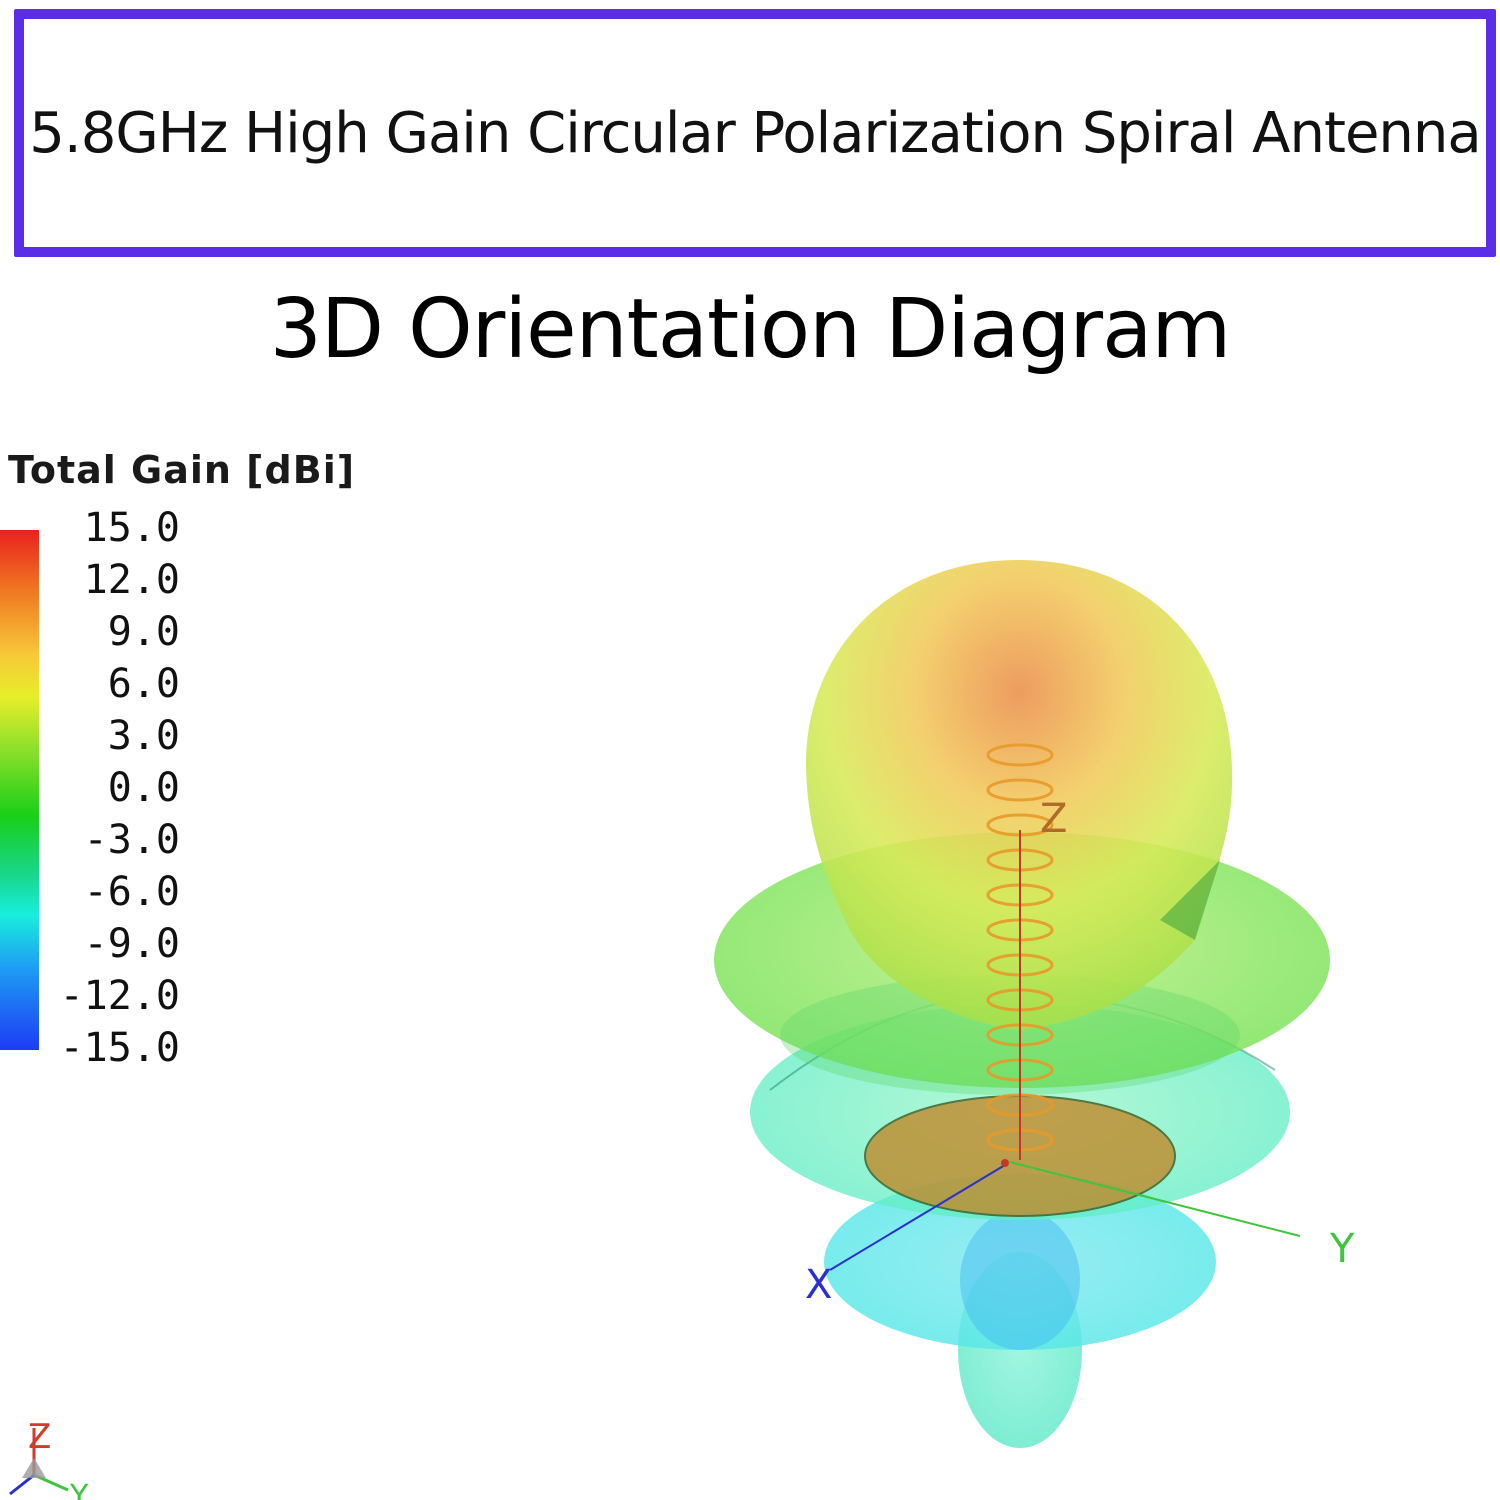 Image resolution: width=1500 pixels, height=1500 pixels. I want to click on gain-colorbar, so click(19, 790).